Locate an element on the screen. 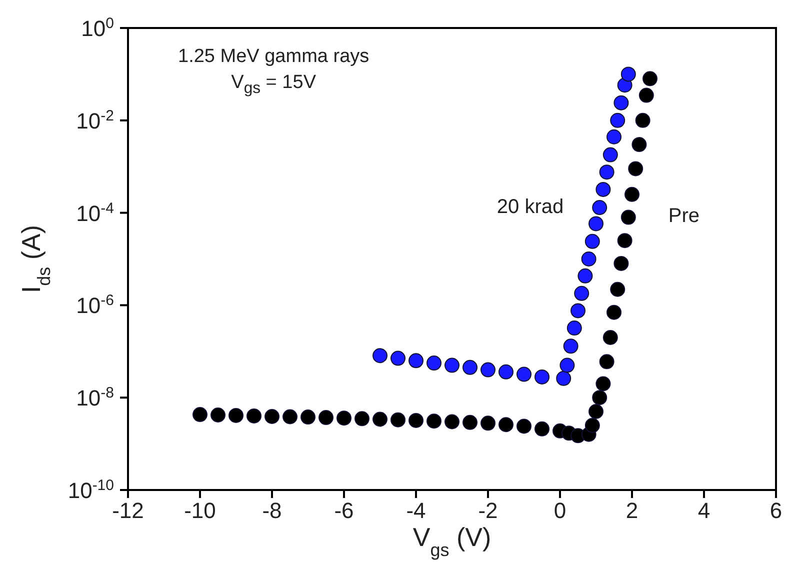 This screenshot has width=792, height=572. y-tick-label: 10$^{0}$ is located at coordinates (97, 27).